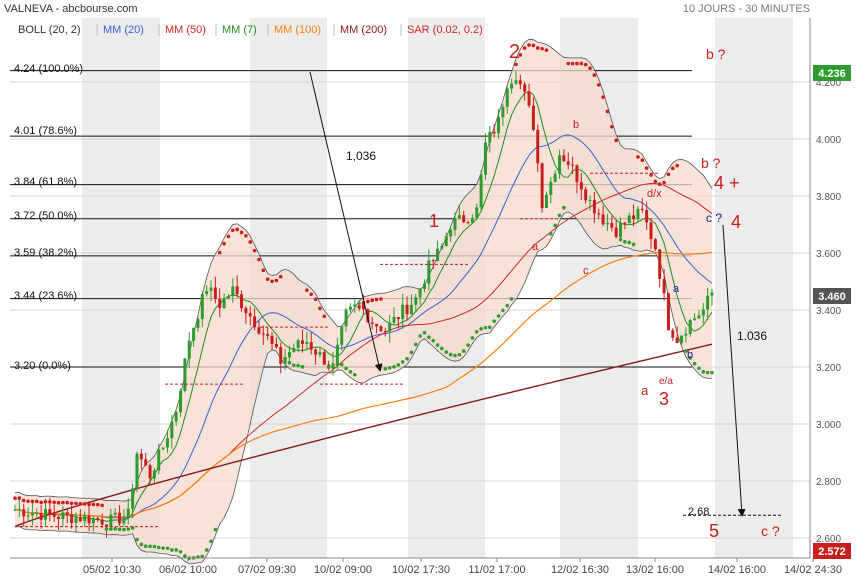 This screenshot has width=860, height=585. What do you see at coordinates (185, 30) in the screenshot?
I see `legend-item: MM (50)` at bounding box center [185, 30].